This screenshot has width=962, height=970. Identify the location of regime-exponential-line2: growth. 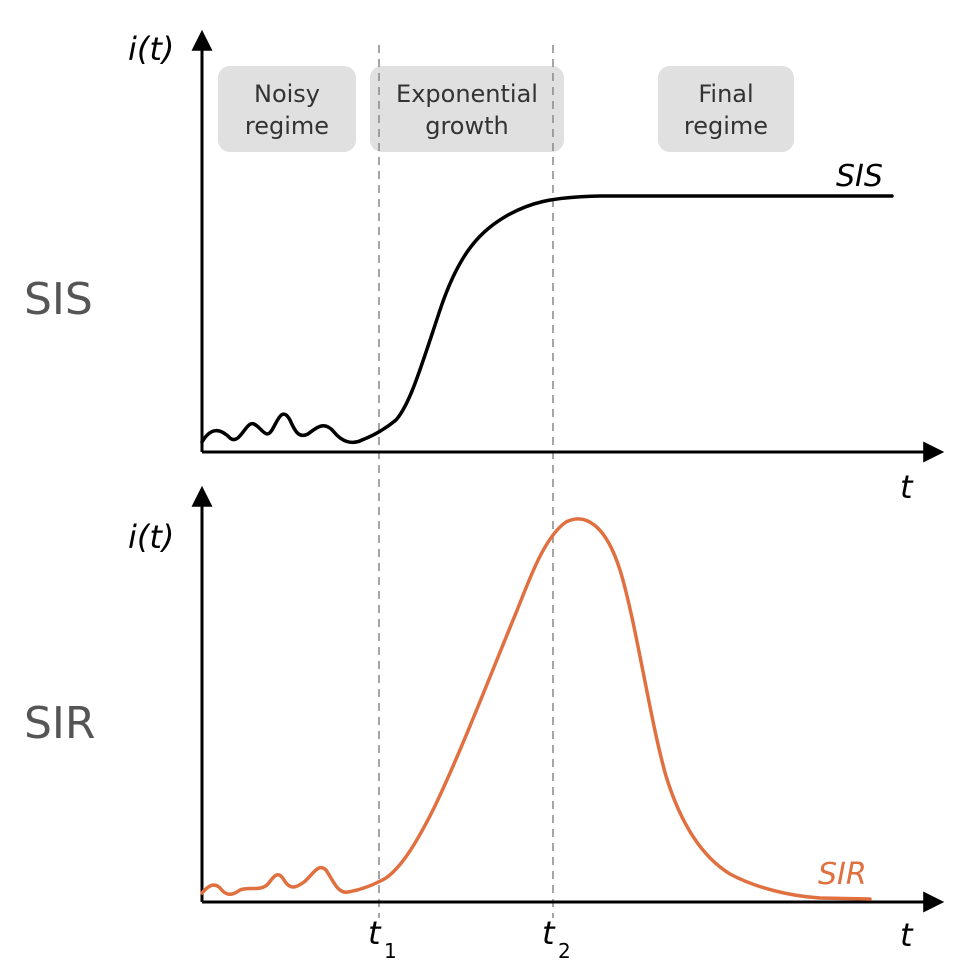
(467, 126).